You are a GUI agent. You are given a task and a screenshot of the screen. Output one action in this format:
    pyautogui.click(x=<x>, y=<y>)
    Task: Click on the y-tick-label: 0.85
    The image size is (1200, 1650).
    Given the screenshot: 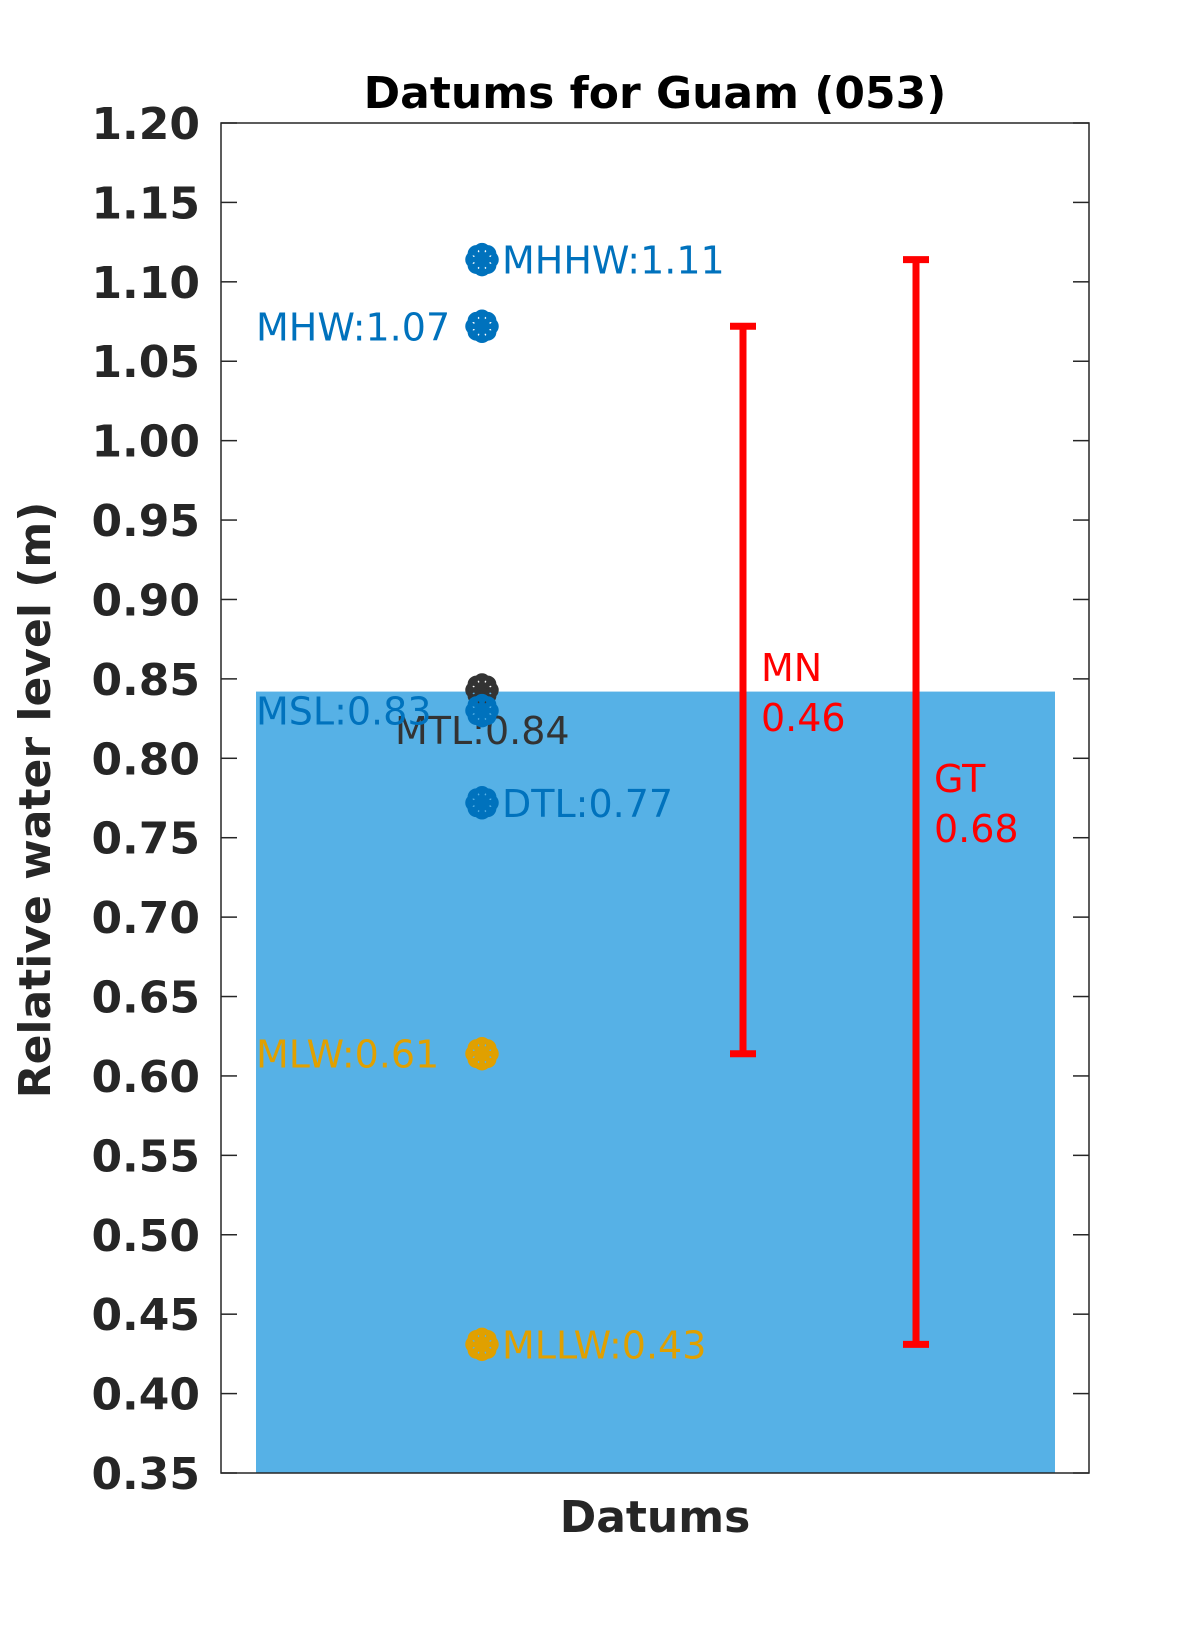 What is the action you would take?
    pyautogui.click(x=145, y=680)
    